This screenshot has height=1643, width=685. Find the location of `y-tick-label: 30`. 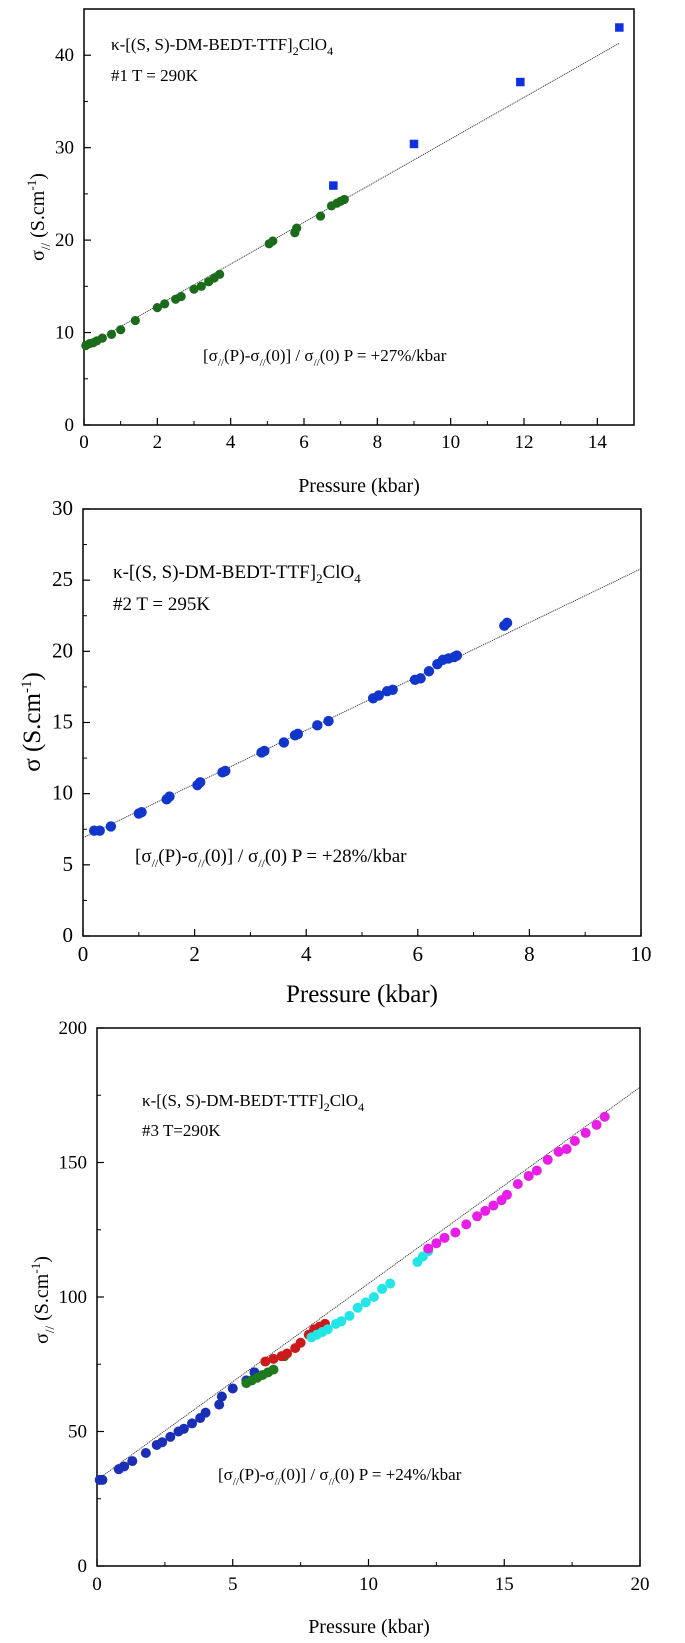

y-tick-label: 30 is located at coordinates (62, 508).